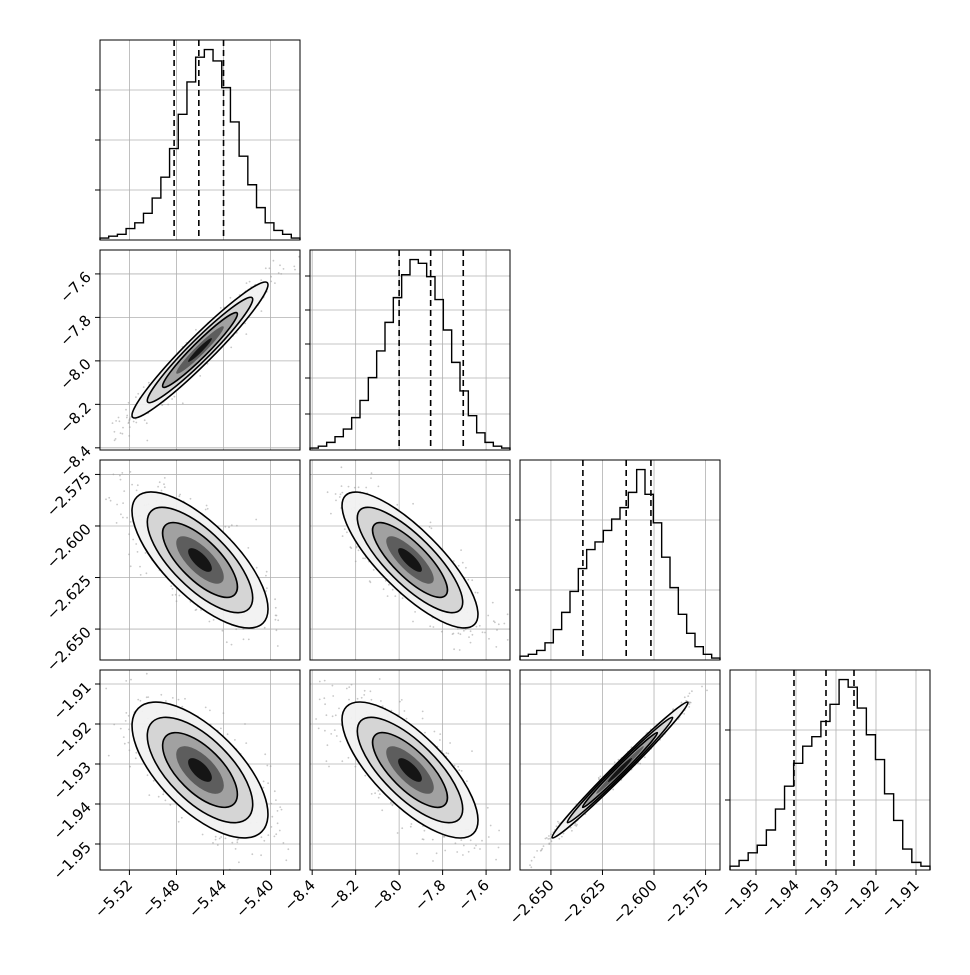 This screenshot has height=975, width=970. Describe the element at coordinates (75, 374) in the screenshot. I see `y-tick-label: −8.0` at that location.